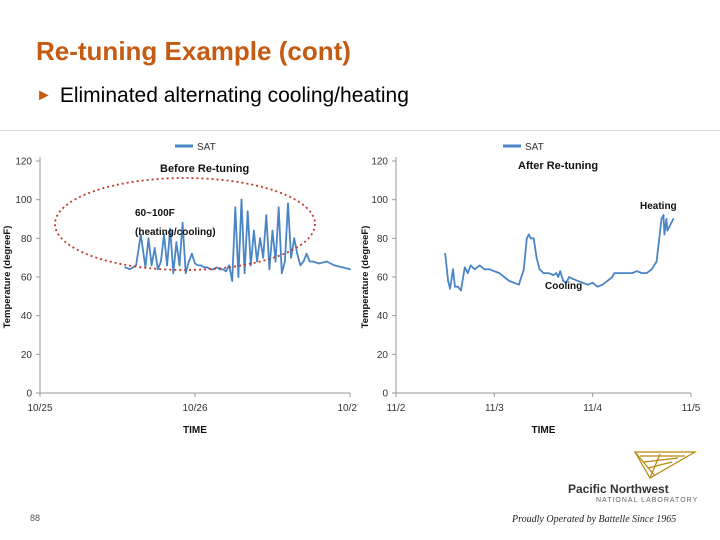 The width and height of the screenshot is (720, 540). I want to click on x-tick-label: 10/26, so click(194, 408).